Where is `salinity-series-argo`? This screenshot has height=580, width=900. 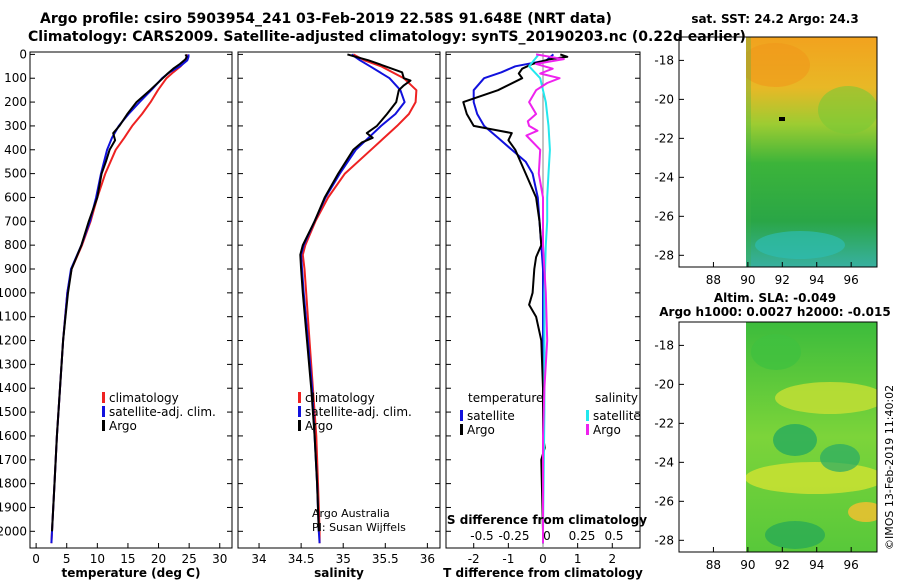 salinity-series-argo is located at coordinates (355, 292).